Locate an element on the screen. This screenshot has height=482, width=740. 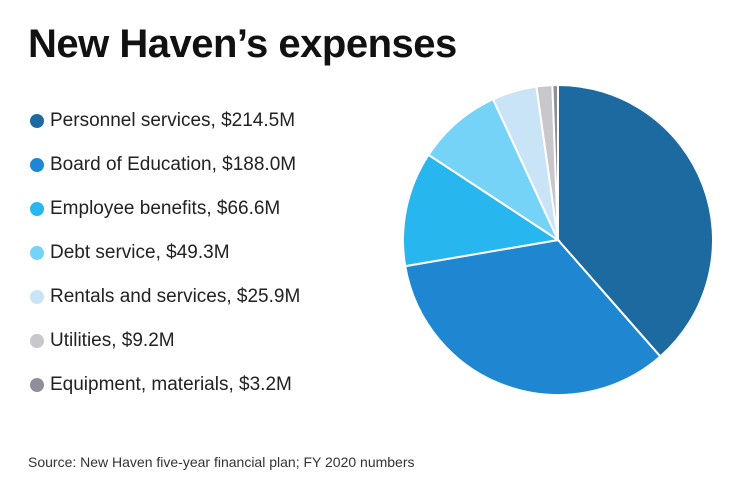
legend-label: Employee benefits, $66.6M is located at coordinates (165, 208).